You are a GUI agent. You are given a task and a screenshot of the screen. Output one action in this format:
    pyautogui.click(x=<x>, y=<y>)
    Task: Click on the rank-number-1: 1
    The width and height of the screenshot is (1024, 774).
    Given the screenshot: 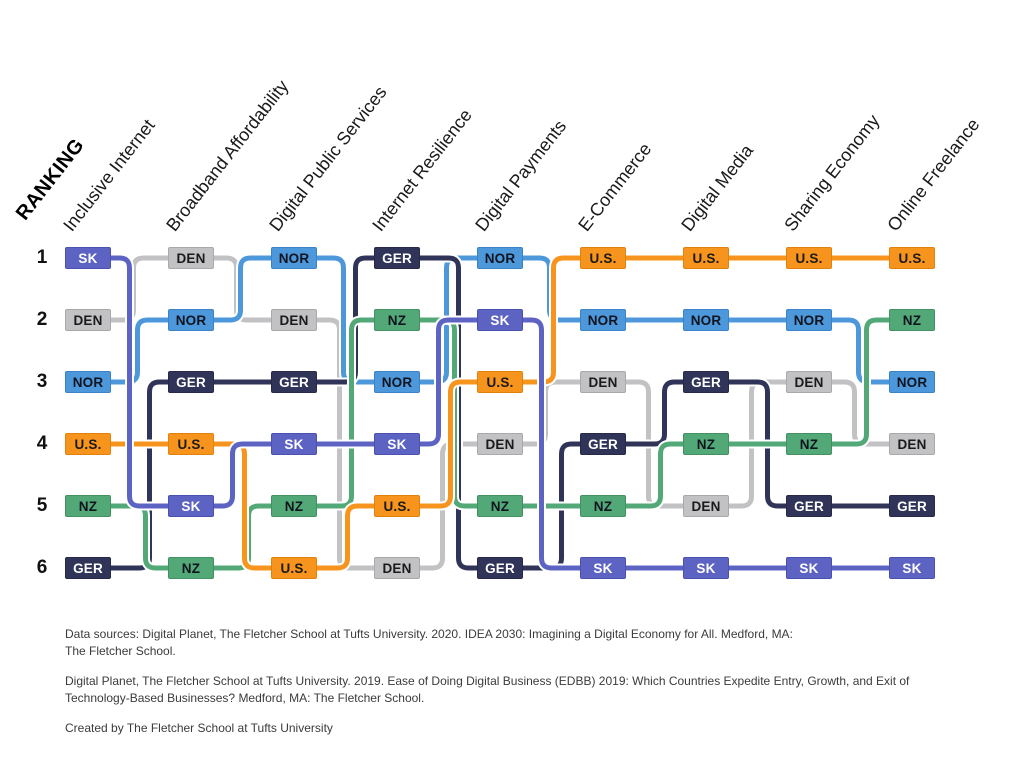 What is the action you would take?
    pyautogui.click(x=42, y=257)
    